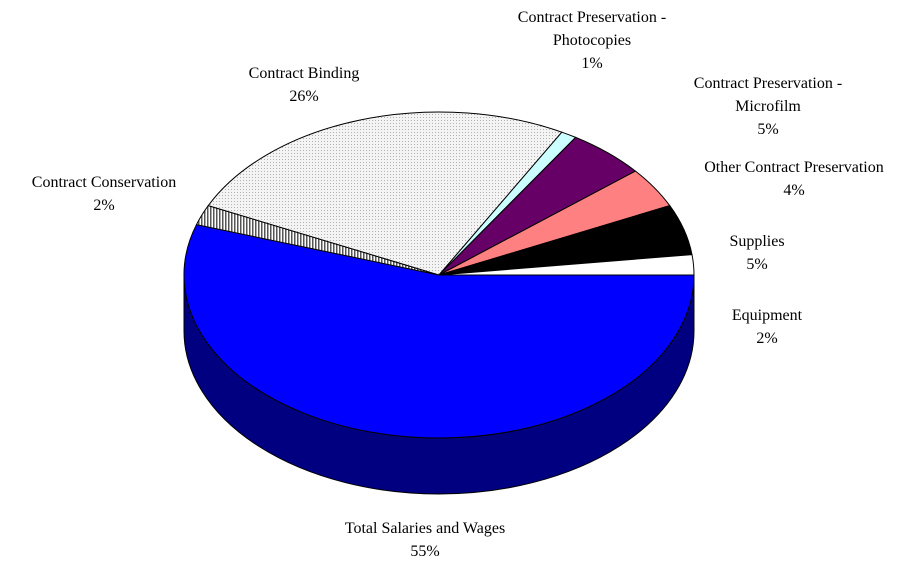  Describe the element at coordinates (425, 528) in the screenshot. I see `slice-label-line: Total Salaries and Wages` at that location.